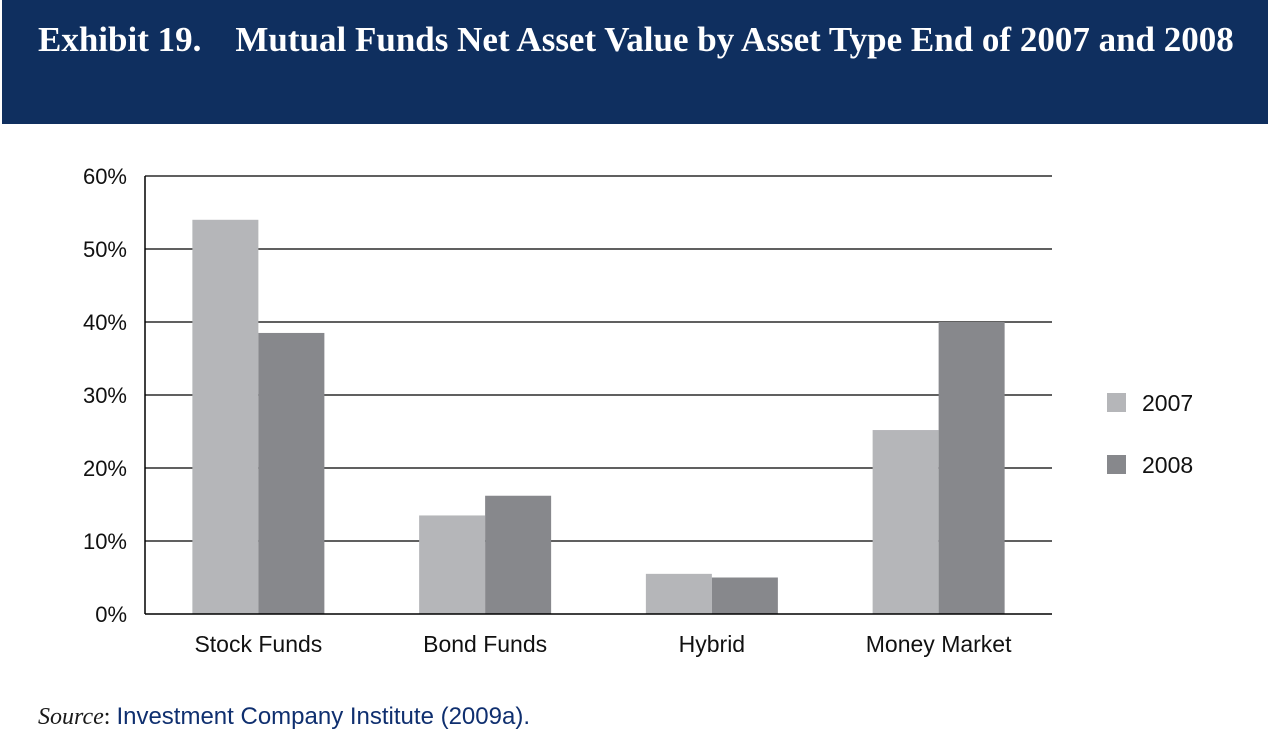 This screenshot has width=1268, height=744. I want to click on y-tick-label: 40%, so click(105, 322).